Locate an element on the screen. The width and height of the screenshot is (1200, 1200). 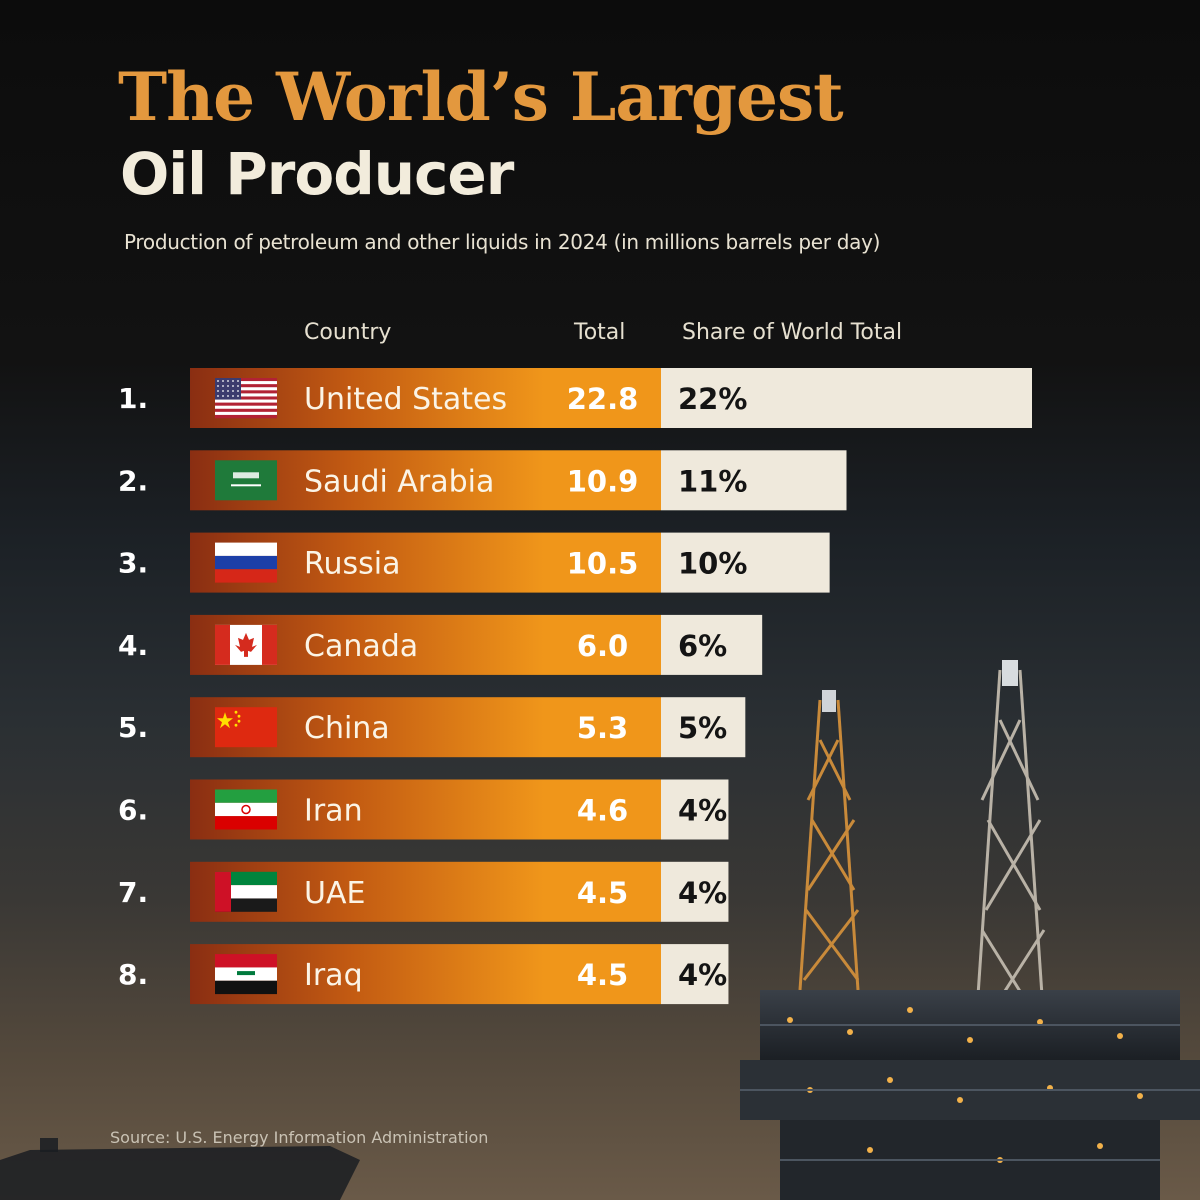
canada-flag-icon is located at coordinates (246, 644).